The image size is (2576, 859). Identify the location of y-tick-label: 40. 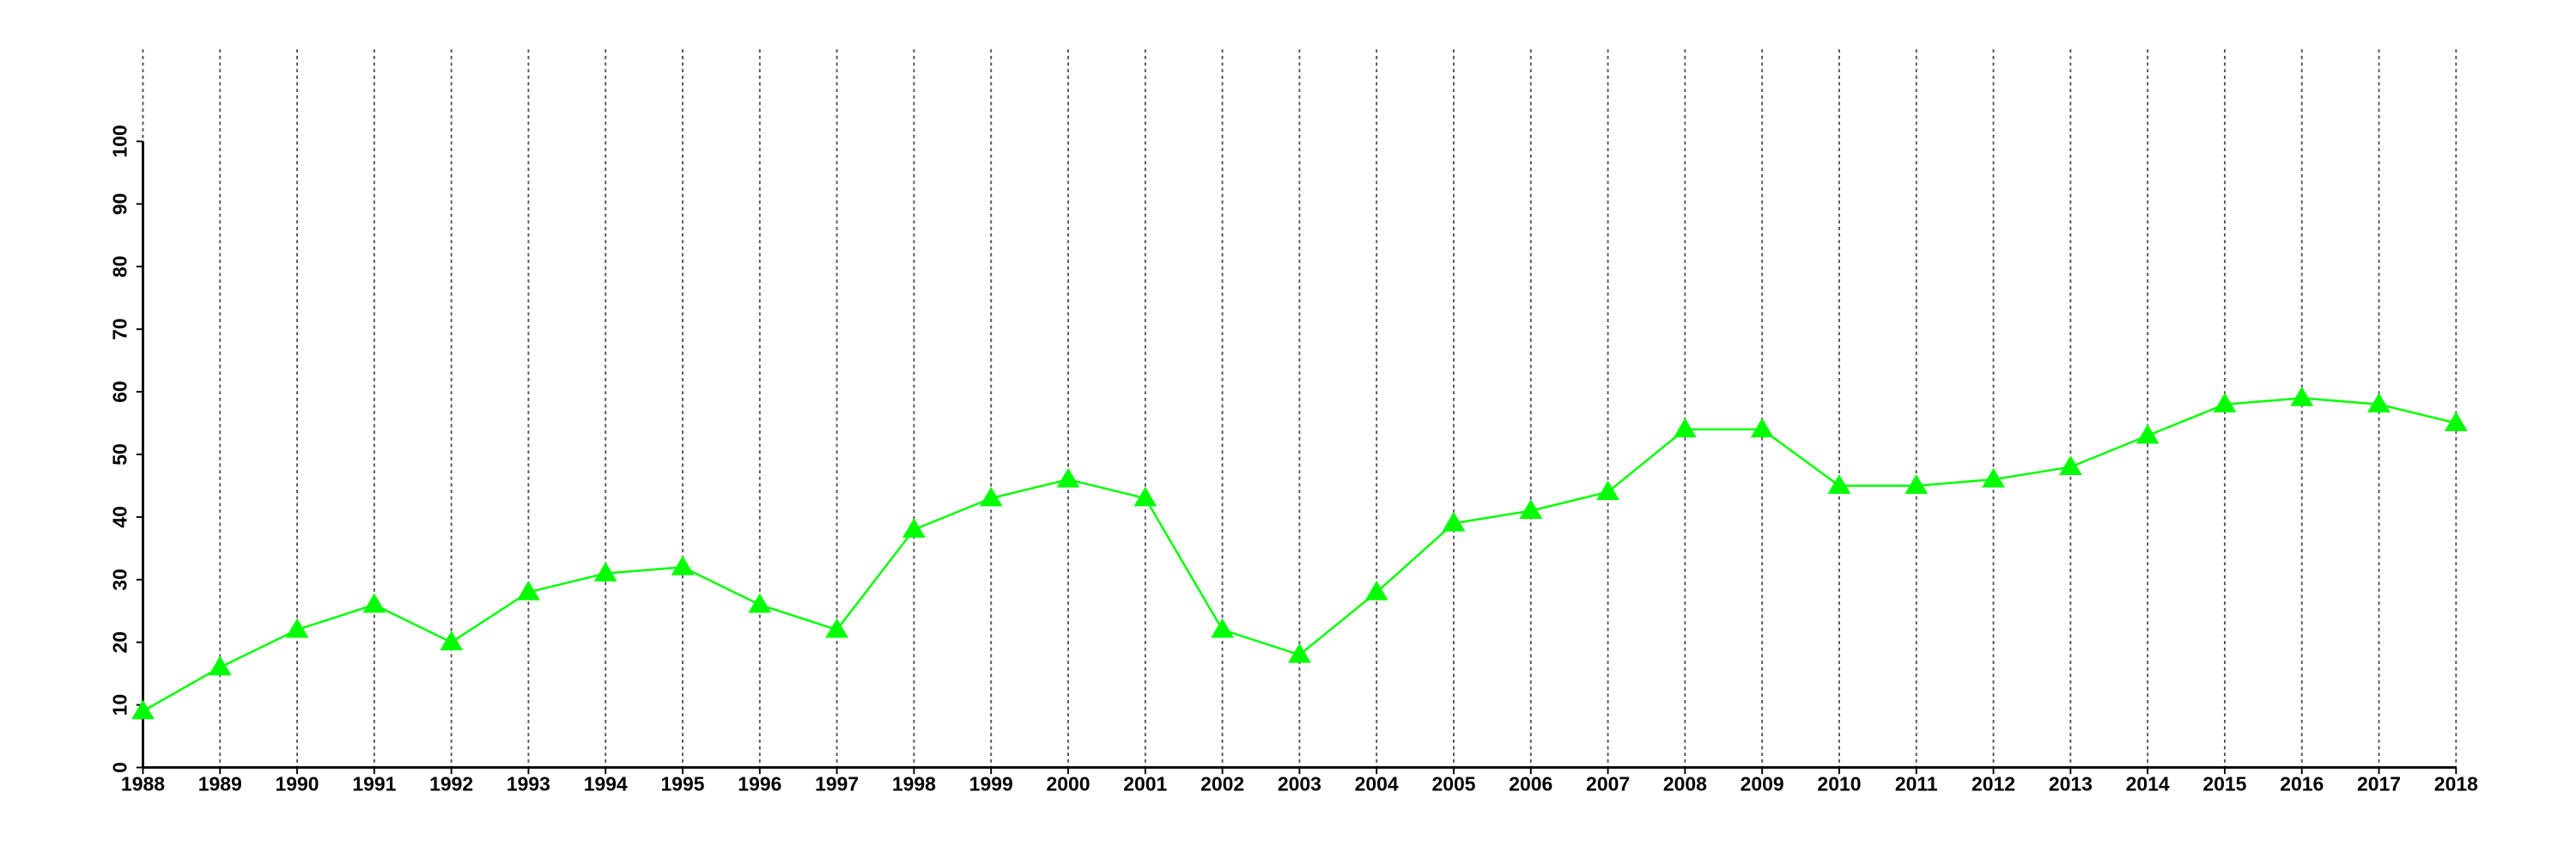
(120, 517).